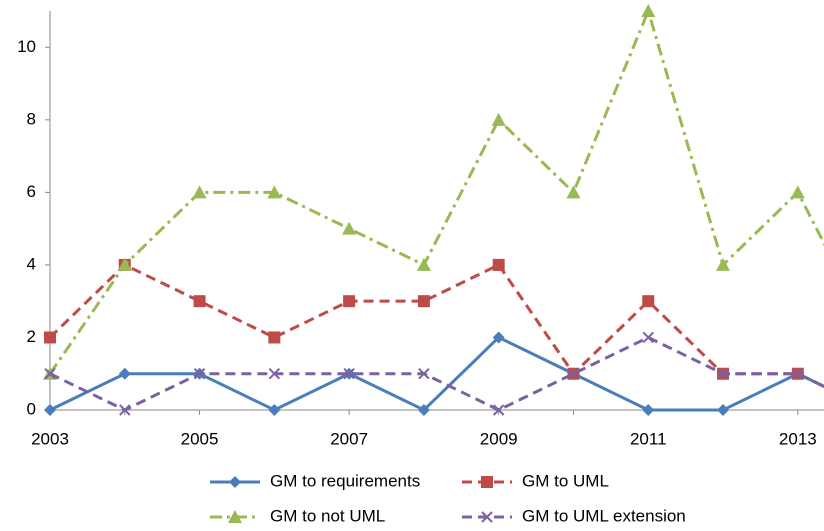 The image size is (824, 531). I want to click on x-tick-label: 2011, so click(648, 438).